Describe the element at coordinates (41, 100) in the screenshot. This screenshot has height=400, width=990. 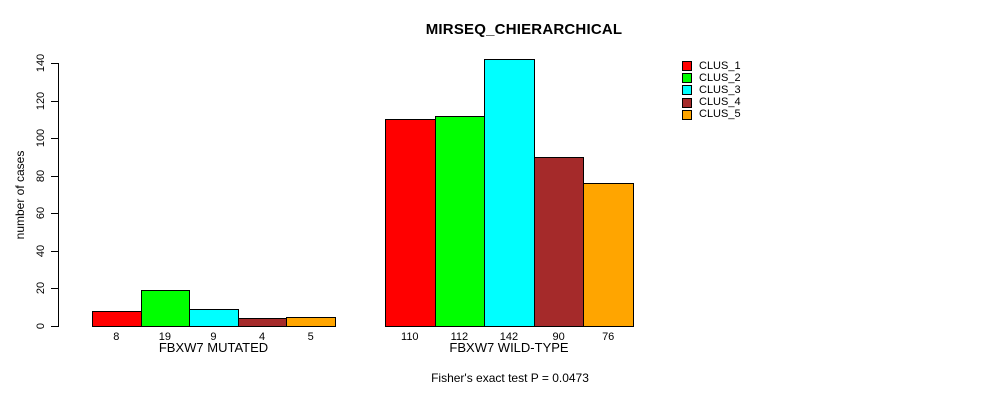
I see `y-tick-label: 120` at that location.